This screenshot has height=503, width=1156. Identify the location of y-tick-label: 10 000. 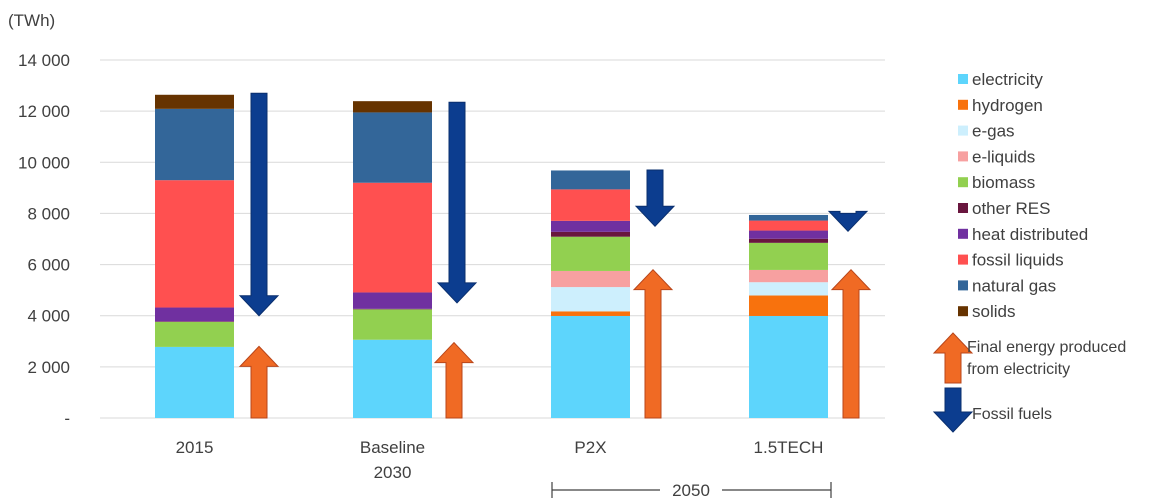
(44, 162).